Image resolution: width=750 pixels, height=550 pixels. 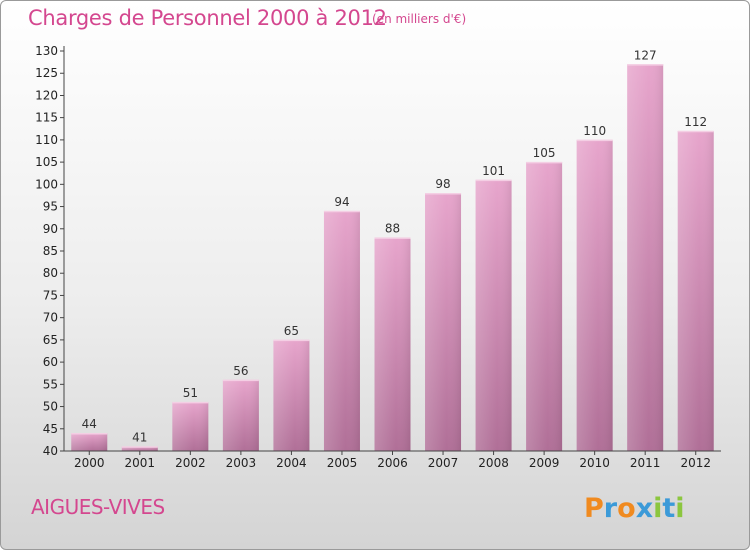 I want to click on y-tick-label-95: 95, so click(x=50, y=207).